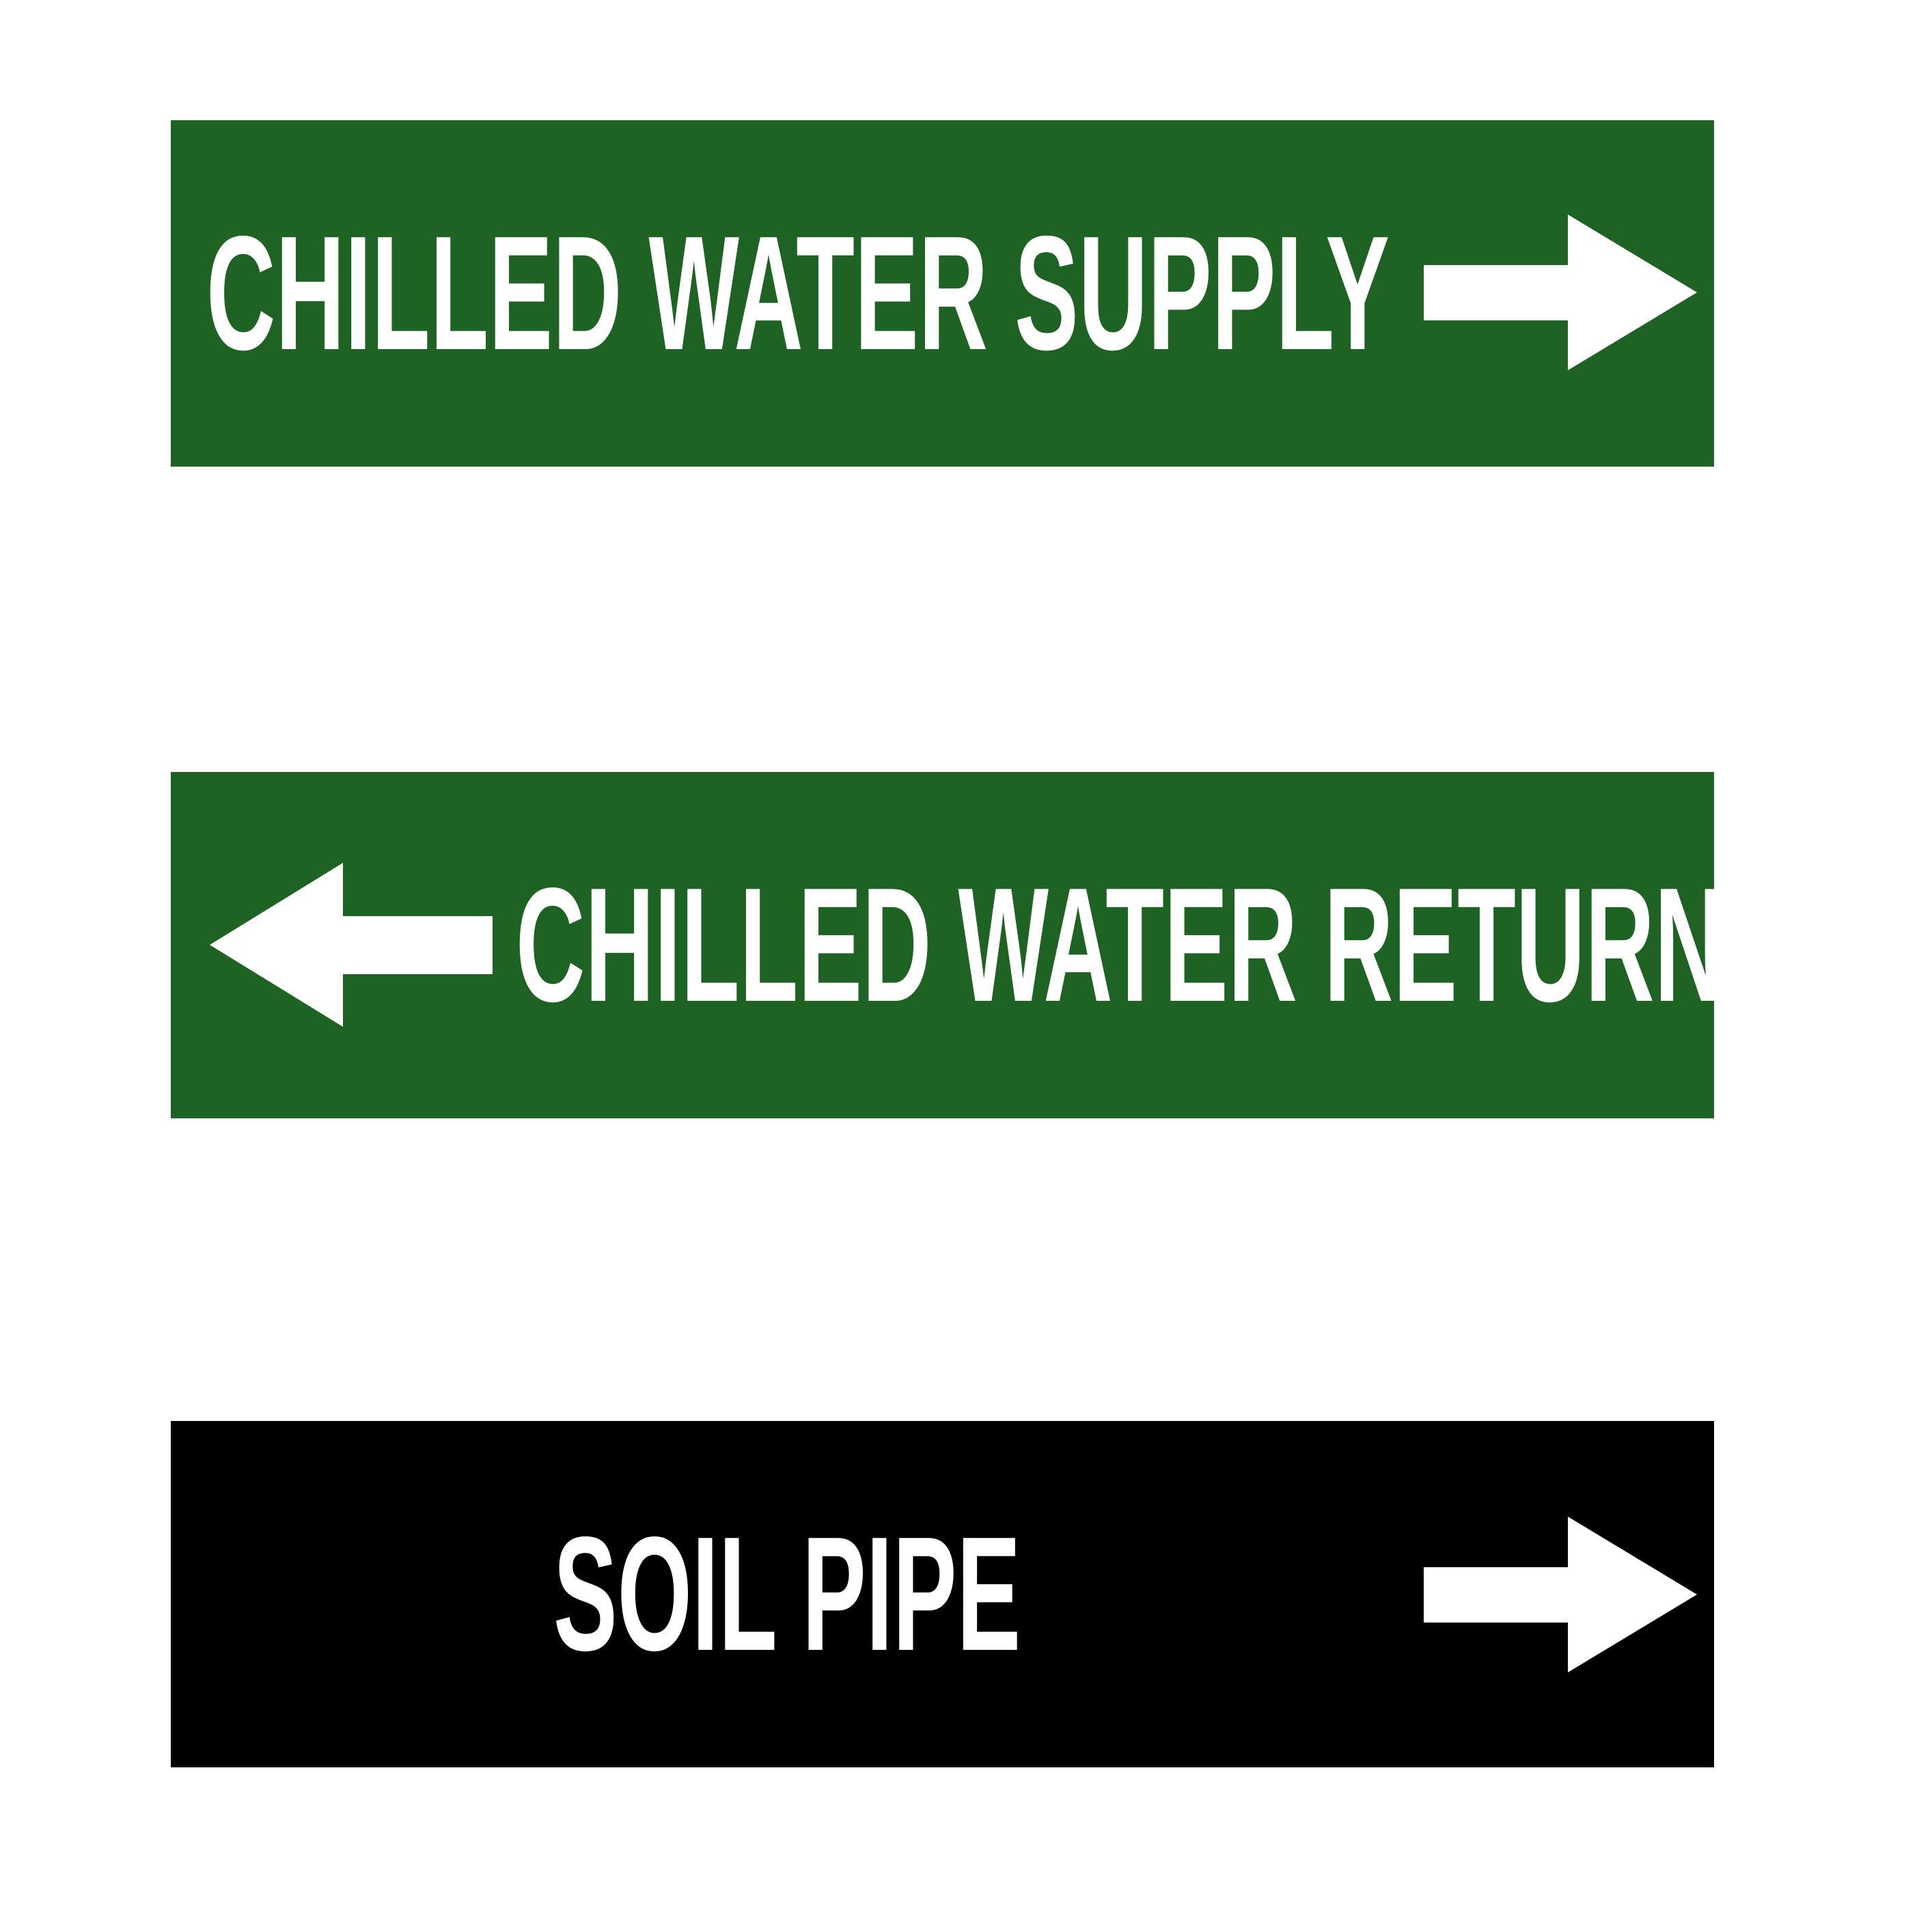  Describe the element at coordinates (787, 1595) in the screenshot. I see `pipe-label-text: SOIL PIPE` at that location.